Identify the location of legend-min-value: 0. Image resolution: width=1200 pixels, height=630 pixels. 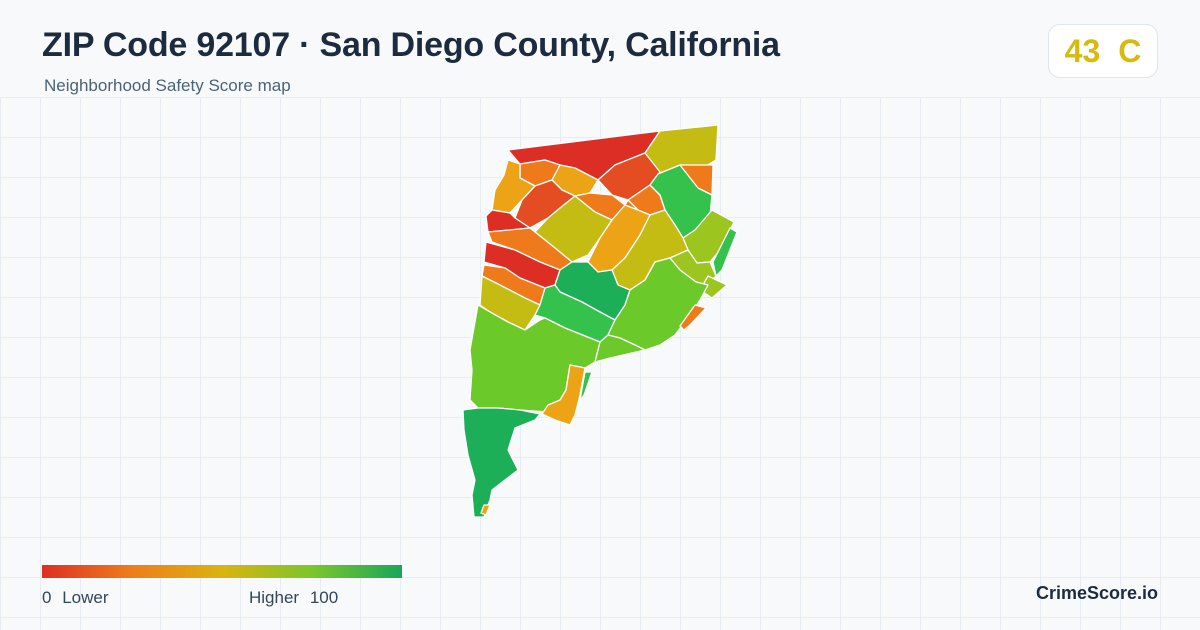
(47, 597).